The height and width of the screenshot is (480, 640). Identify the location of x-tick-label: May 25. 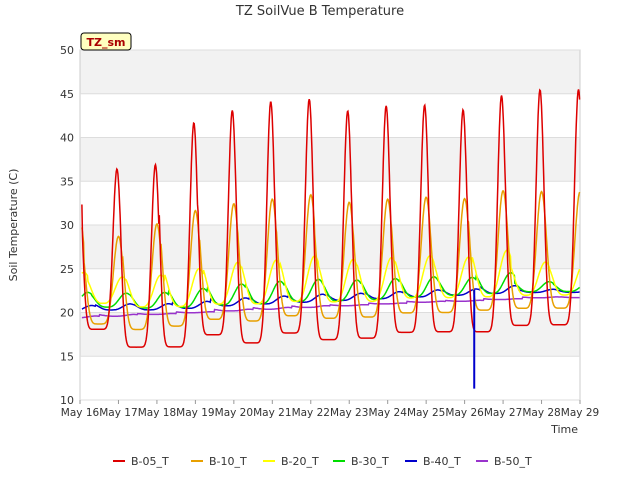
(426, 413).